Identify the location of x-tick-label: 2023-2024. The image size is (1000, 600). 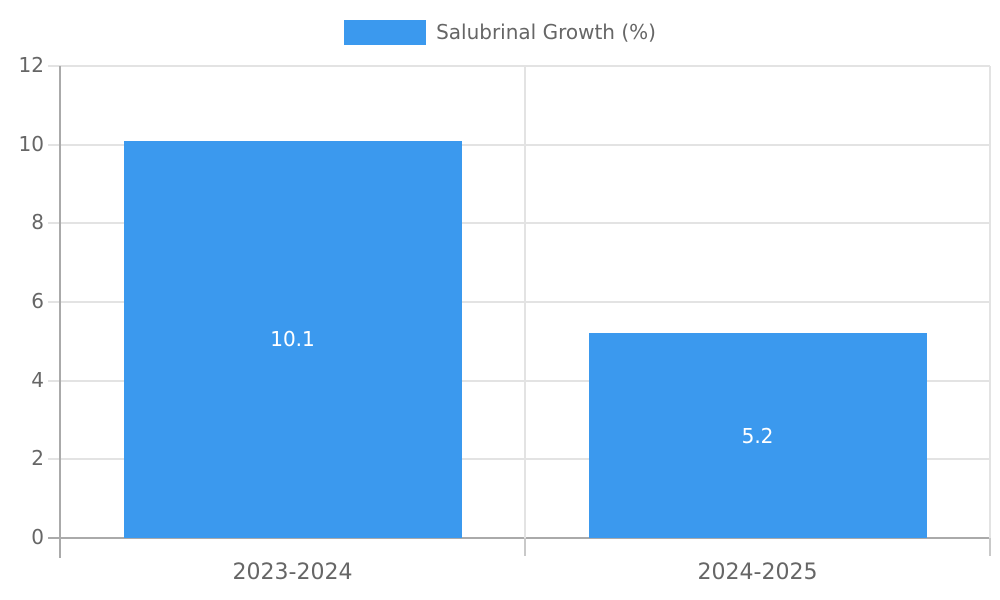
(292, 572).